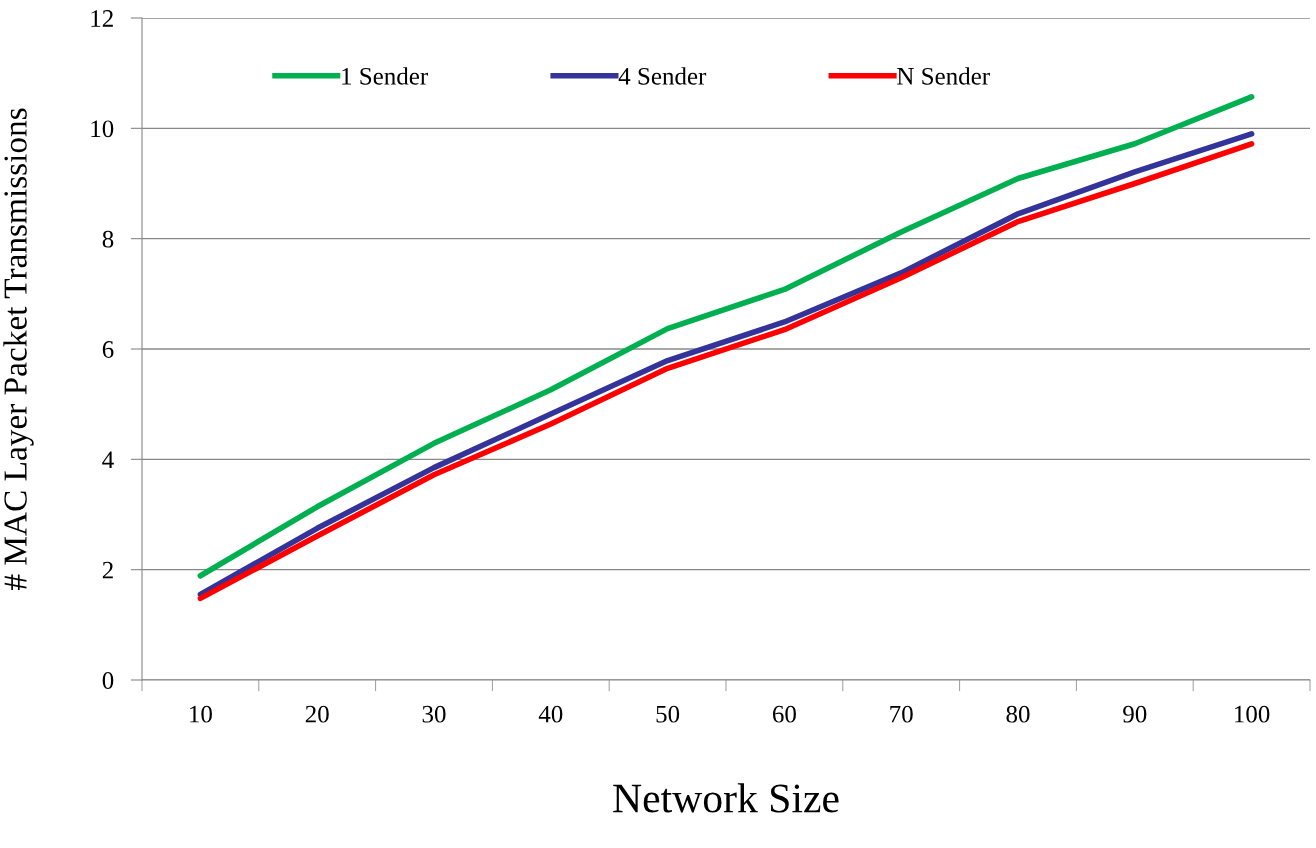 Image resolution: width=1316 pixels, height=848 pixels. What do you see at coordinates (201, 714) in the screenshot?
I see `x-tick-label: 10` at bounding box center [201, 714].